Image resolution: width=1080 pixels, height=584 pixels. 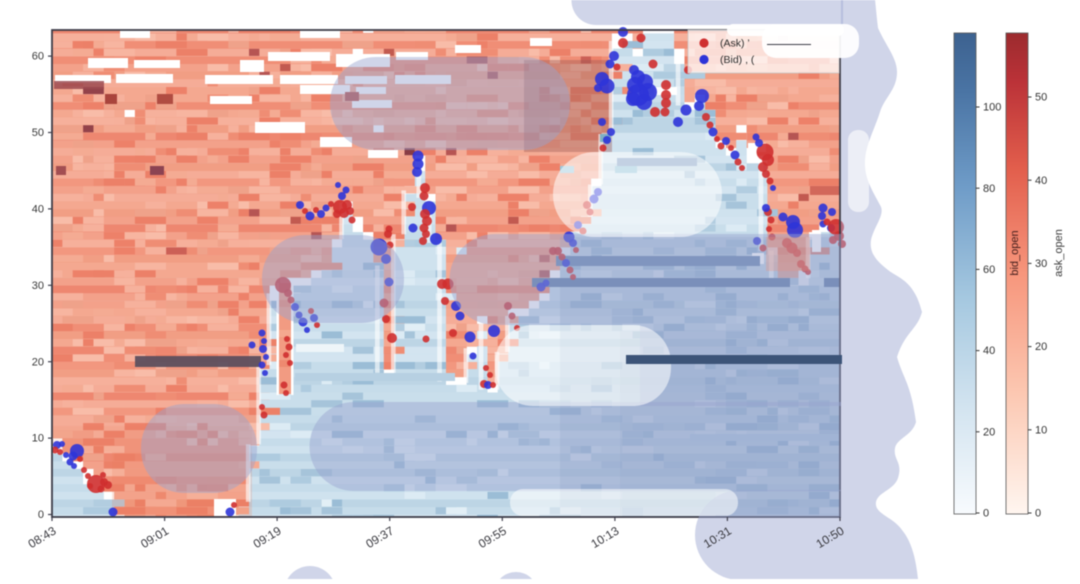 What do you see at coordinates (989, 189) in the screenshot?
I see `svg-text: 80` at bounding box center [989, 189].